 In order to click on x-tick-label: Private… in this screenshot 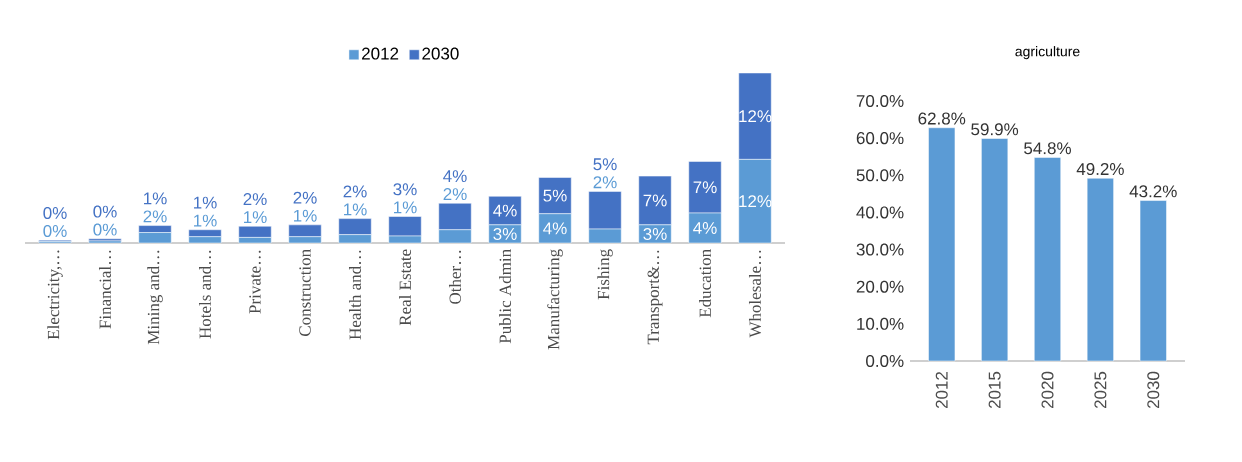, I will do `click(255, 282)`.